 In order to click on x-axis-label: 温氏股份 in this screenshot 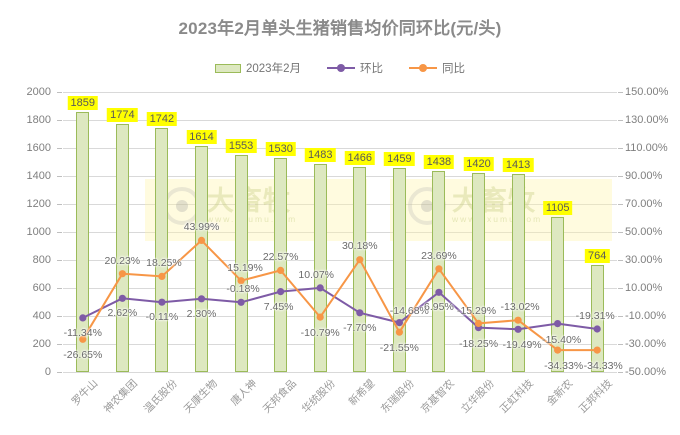, I will do `click(160, 396)`.